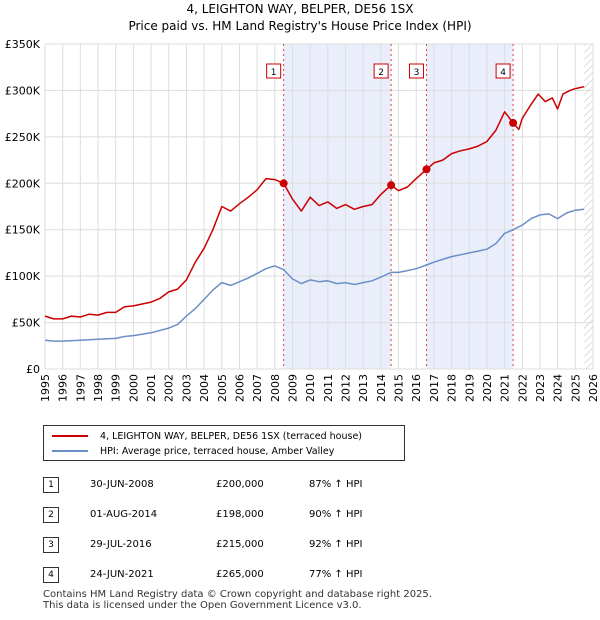  I want to click on x-tick-label: 2014, so click(381, 388).